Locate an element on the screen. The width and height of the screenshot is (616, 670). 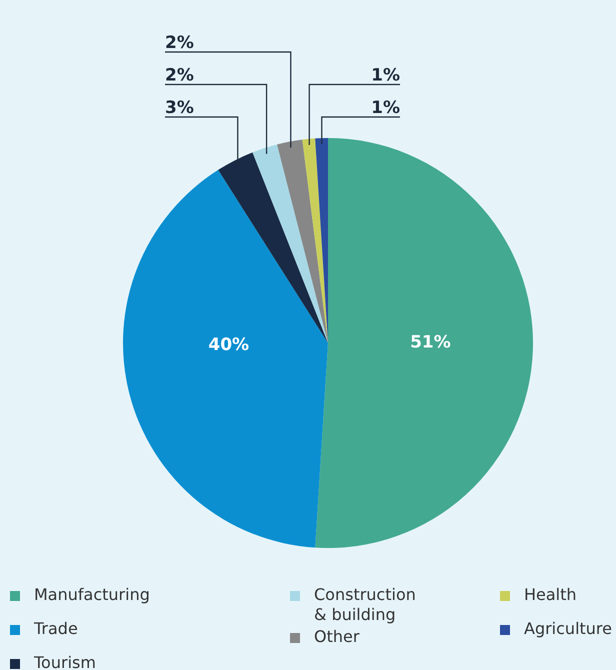
data-label: 40% is located at coordinates (229, 344).